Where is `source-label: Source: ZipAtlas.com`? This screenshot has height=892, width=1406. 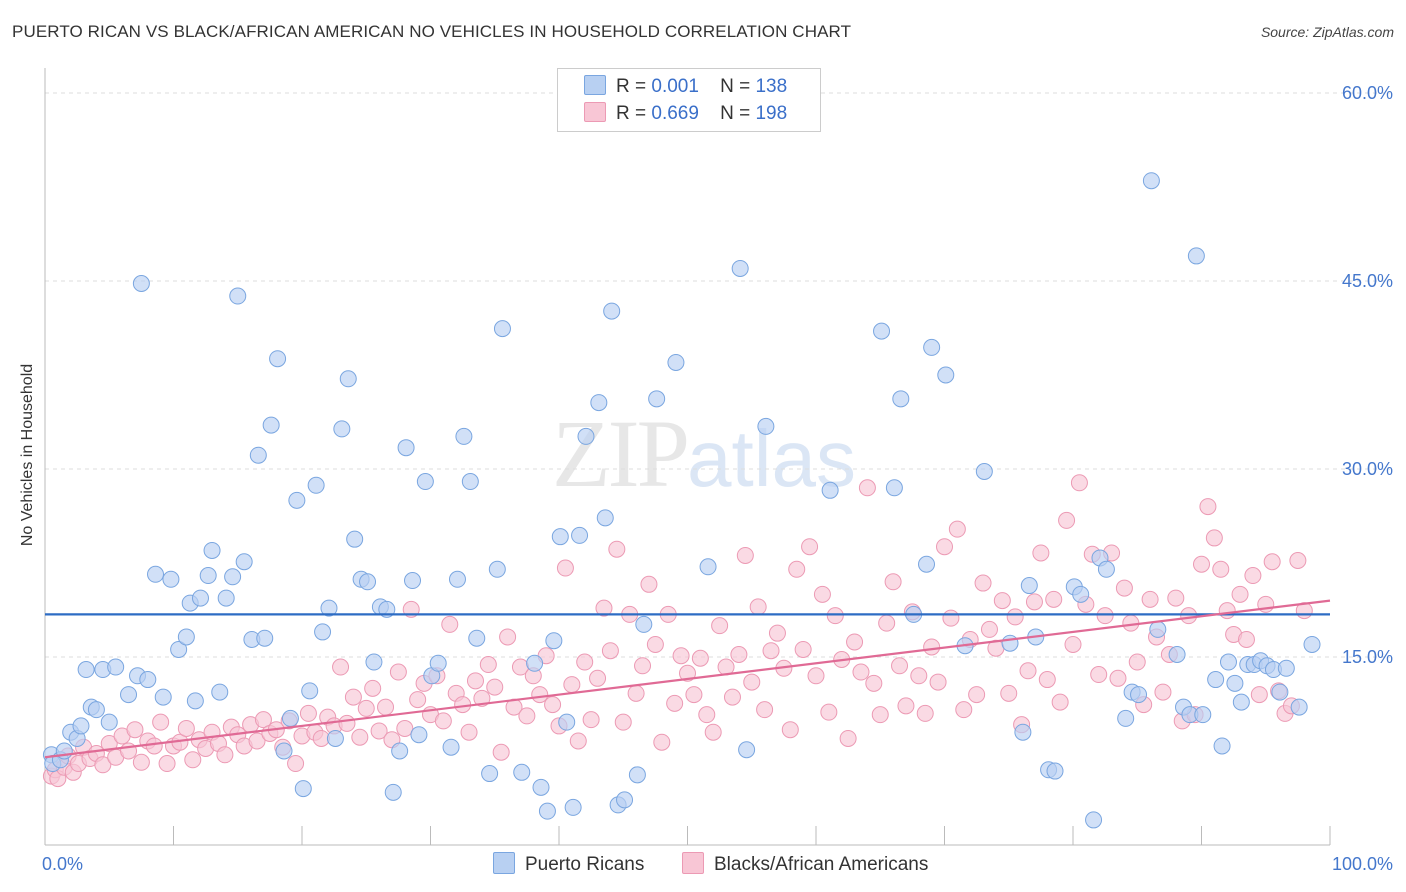 source-label: Source: ZipAtlas.com is located at coordinates (1327, 32).